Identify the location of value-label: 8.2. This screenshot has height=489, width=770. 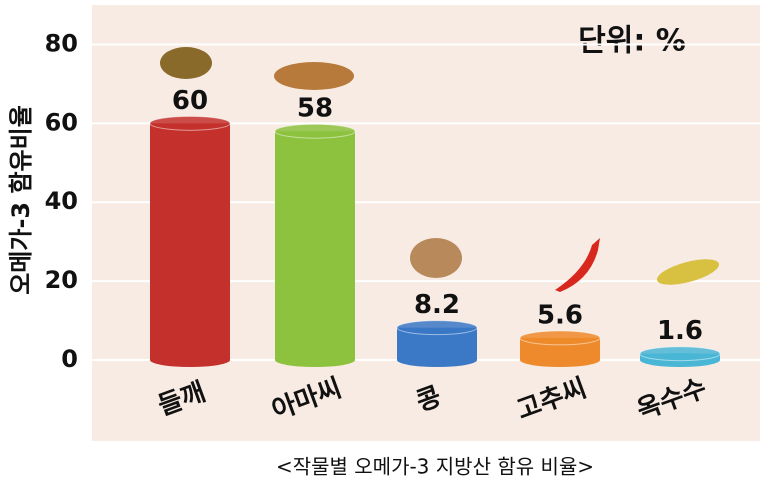
(437, 305).